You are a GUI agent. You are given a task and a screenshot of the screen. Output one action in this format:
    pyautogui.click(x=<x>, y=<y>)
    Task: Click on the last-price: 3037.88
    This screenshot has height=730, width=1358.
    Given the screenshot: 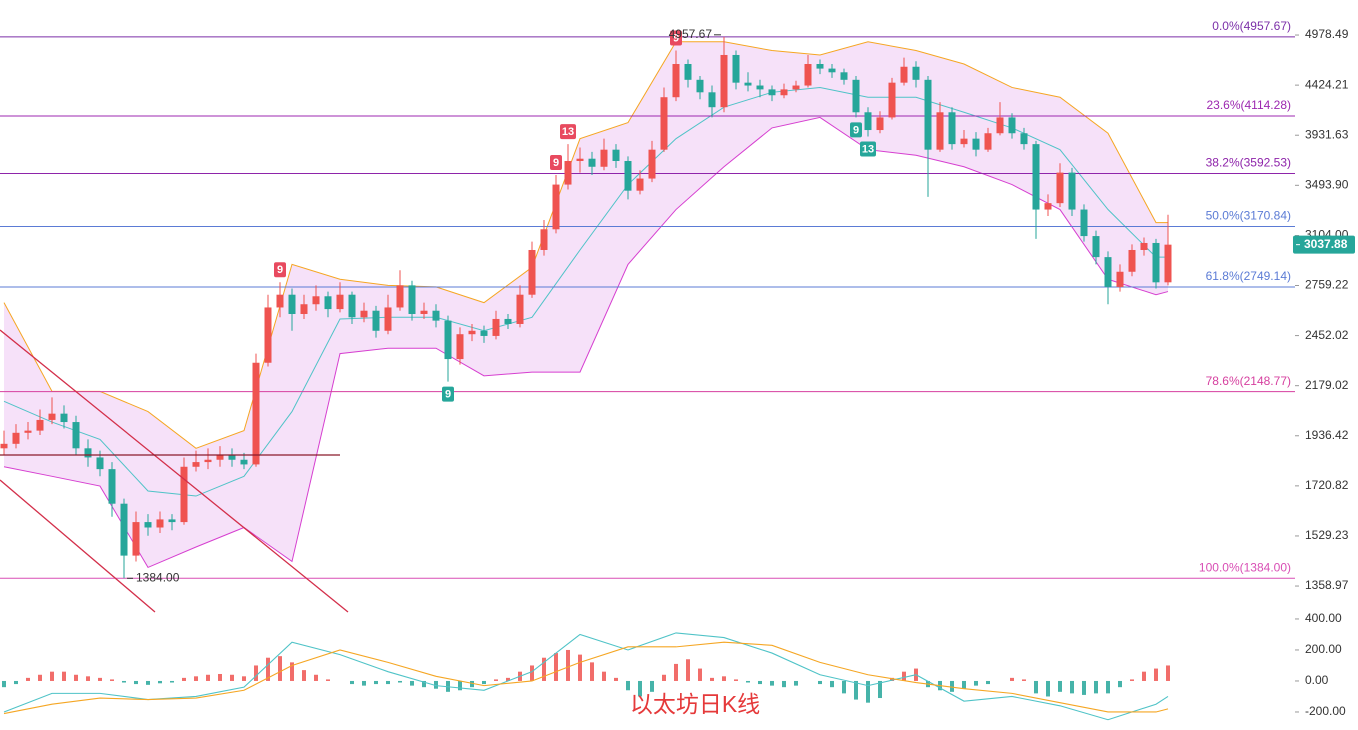 What is the action you would take?
    pyautogui.click(x=1326, y=244)
    